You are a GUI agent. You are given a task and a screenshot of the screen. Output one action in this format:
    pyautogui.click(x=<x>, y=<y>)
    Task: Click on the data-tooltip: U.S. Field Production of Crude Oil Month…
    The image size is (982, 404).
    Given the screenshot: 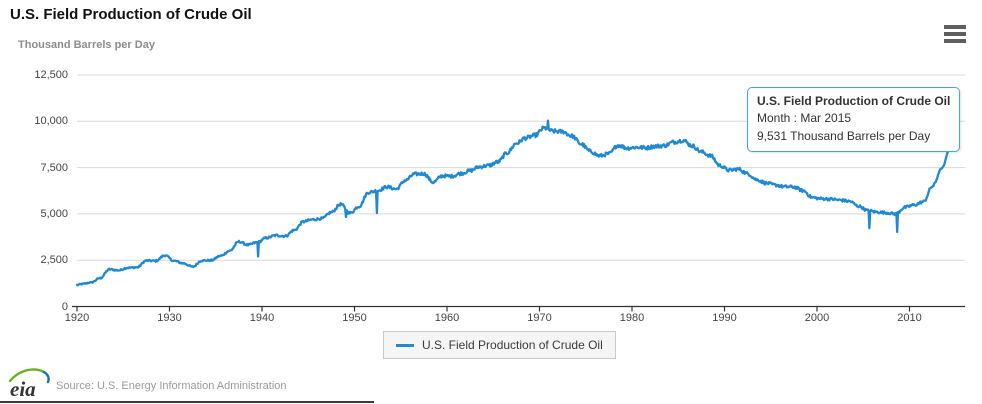 What is the action you would take?
    pyautogui.click(x=854, y=120)
    